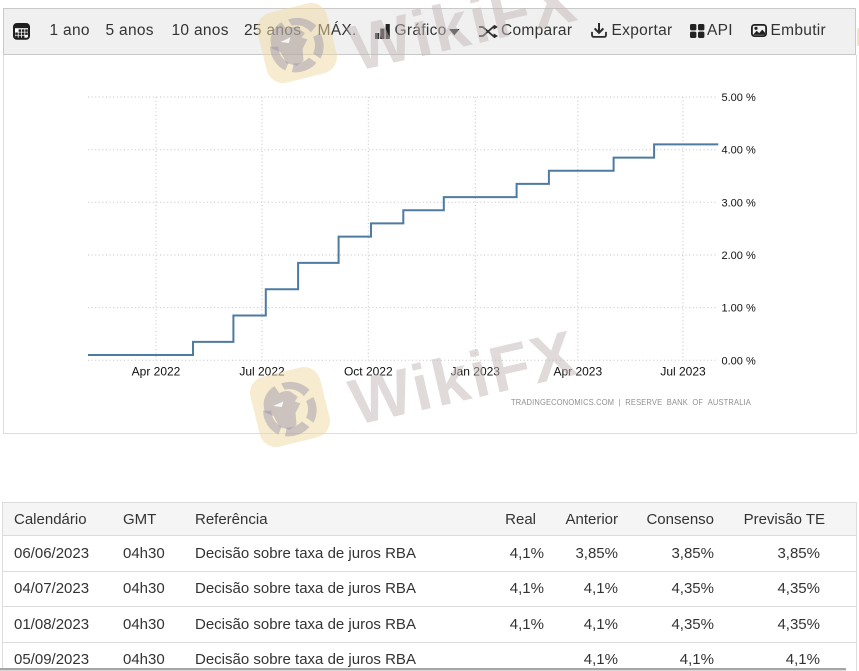 The height and width of the screenshot is (671, 859). What do you see at coordinates (476, 372) in the screenshot?
I see `svg-text: Jan 2023` at bounding box center [476, 372].